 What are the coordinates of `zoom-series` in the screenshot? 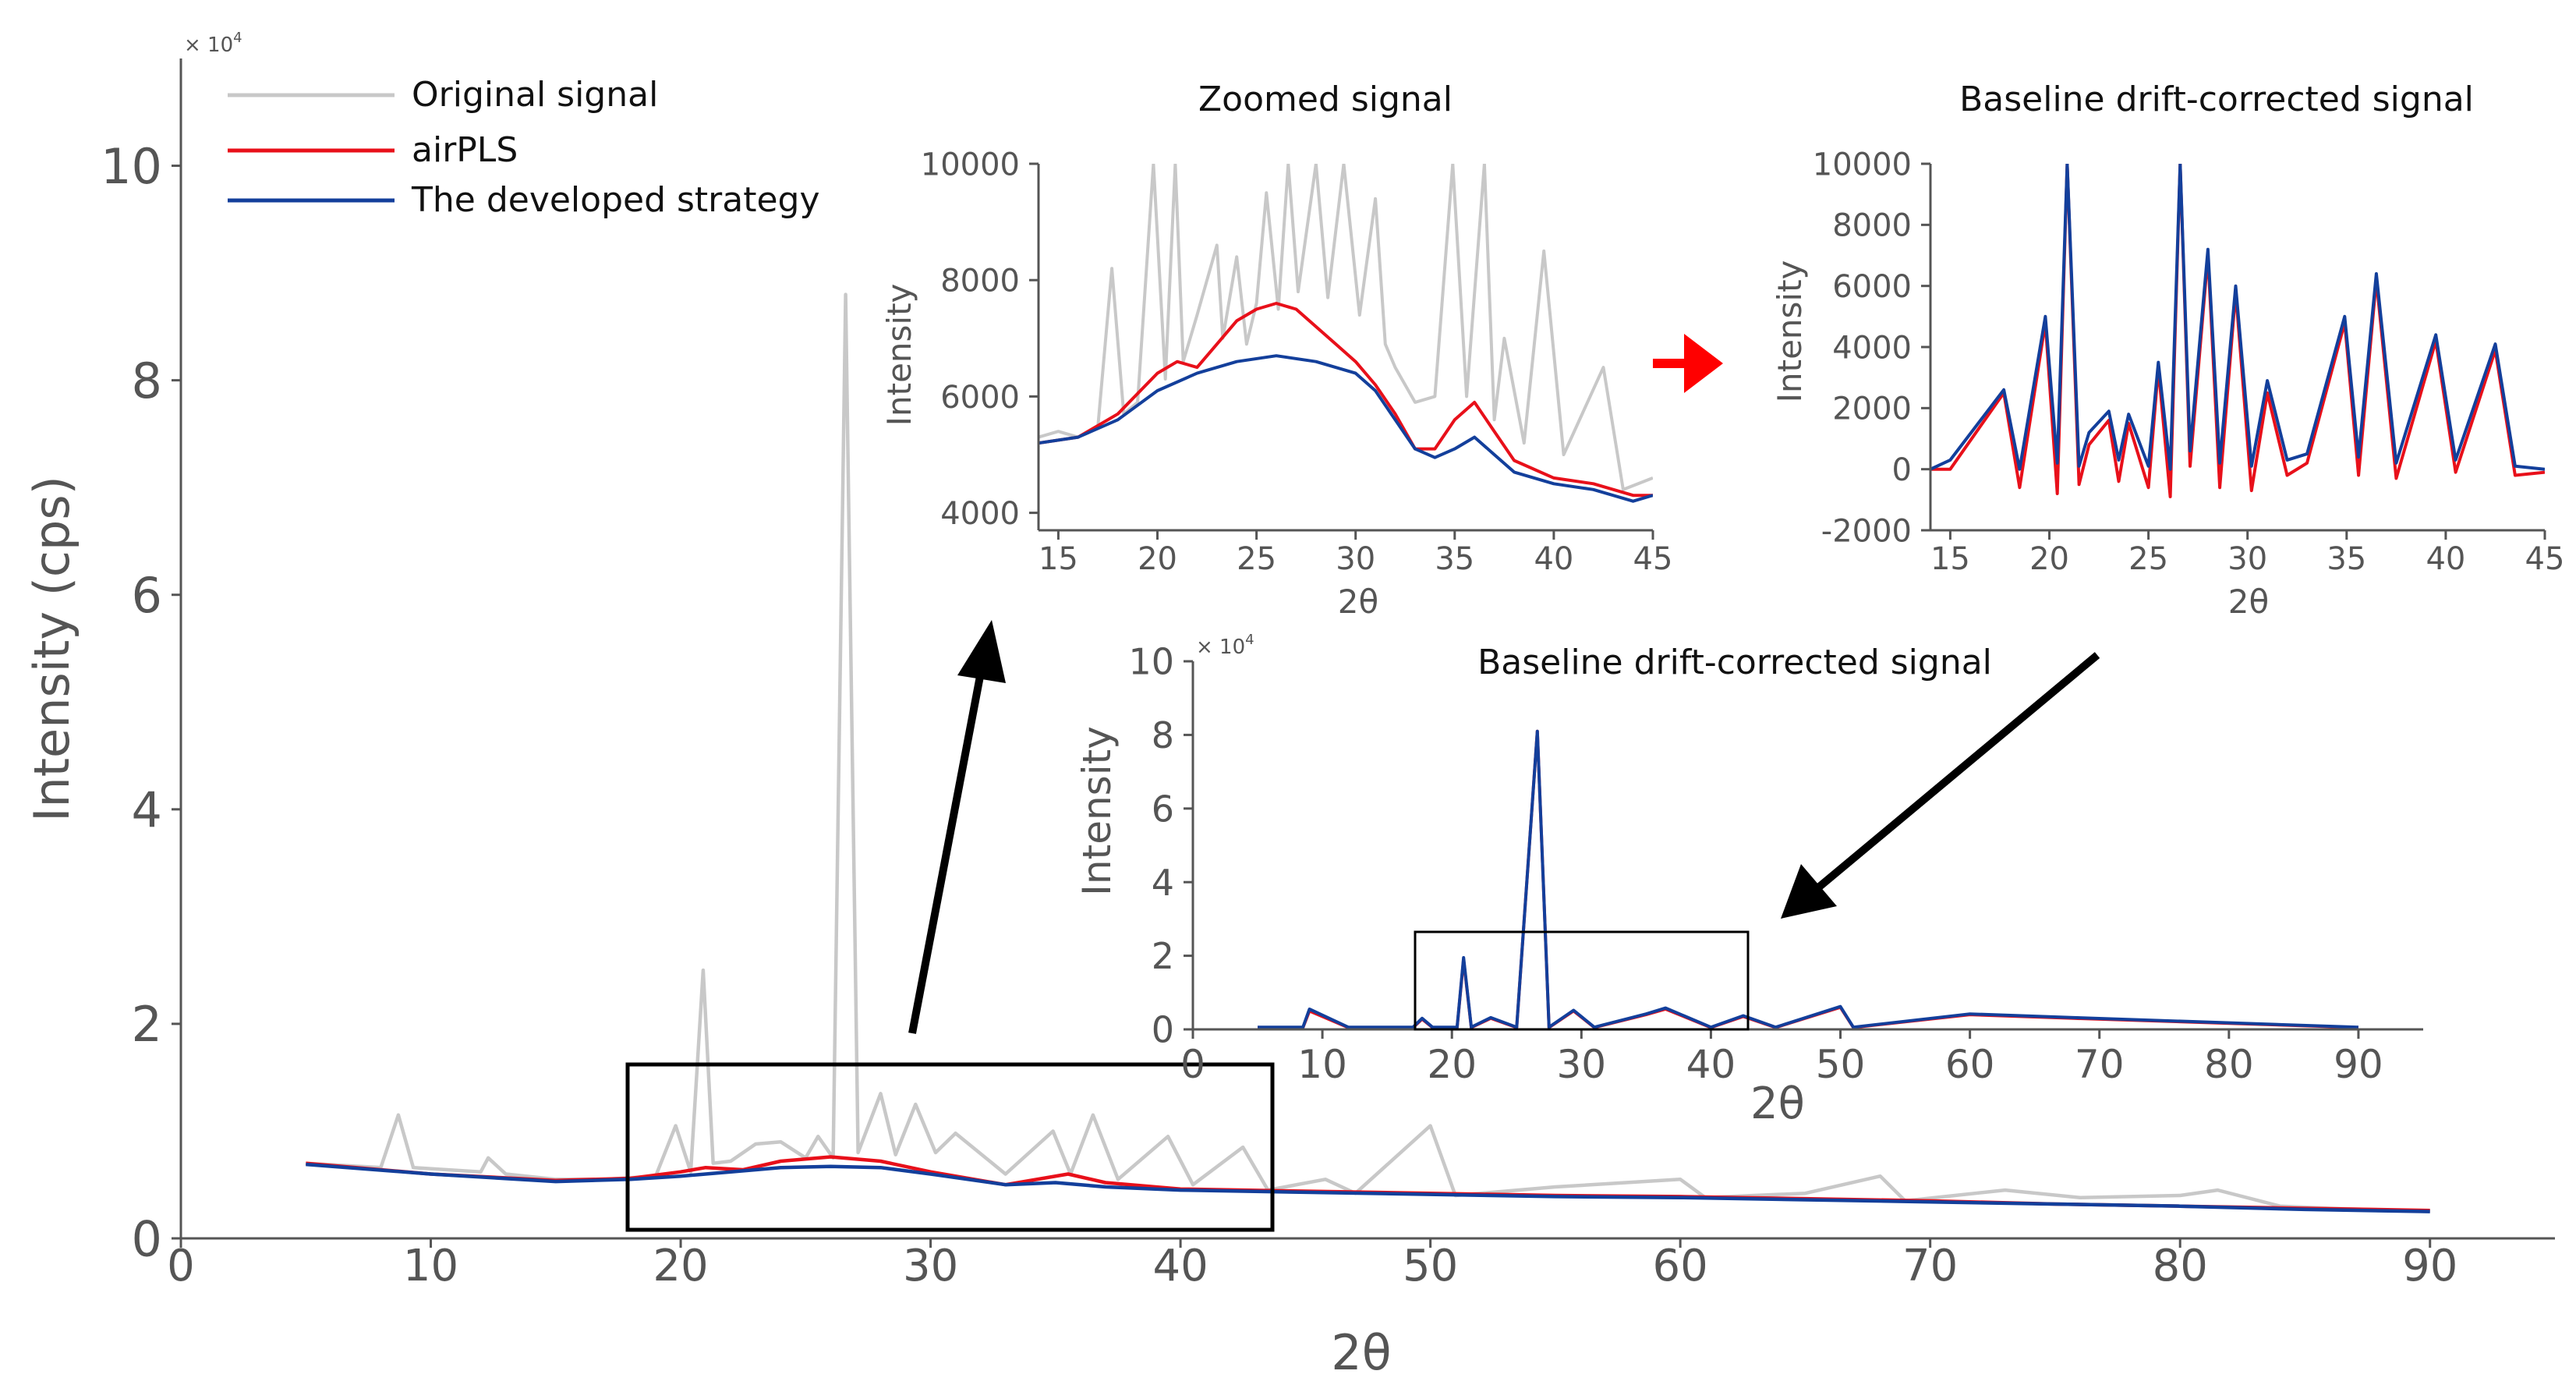 It's located at (1346, 333).